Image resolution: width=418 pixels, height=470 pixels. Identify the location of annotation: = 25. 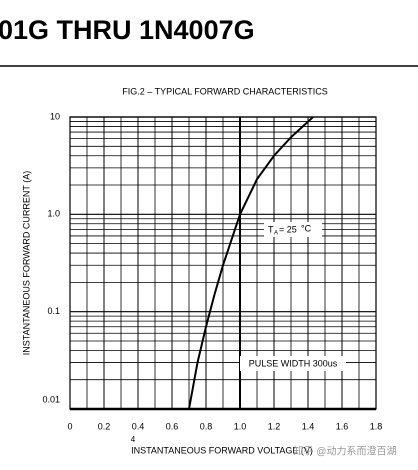
(288, 229).